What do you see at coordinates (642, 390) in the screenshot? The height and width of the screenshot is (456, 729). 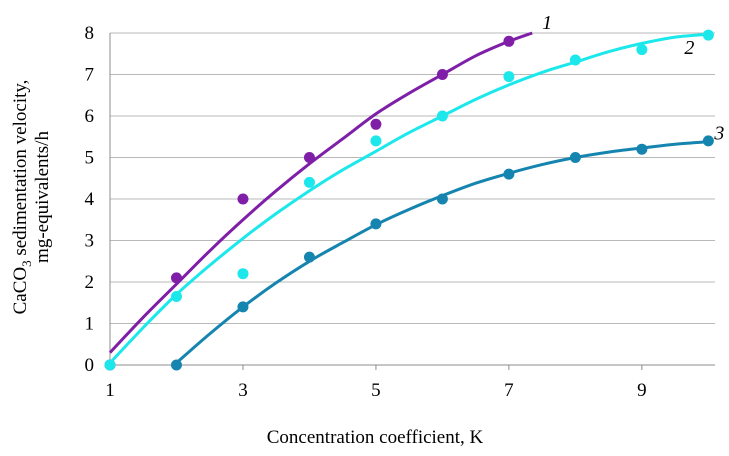 I see `x-tick-label: 9` at bounding box center [642, 390].